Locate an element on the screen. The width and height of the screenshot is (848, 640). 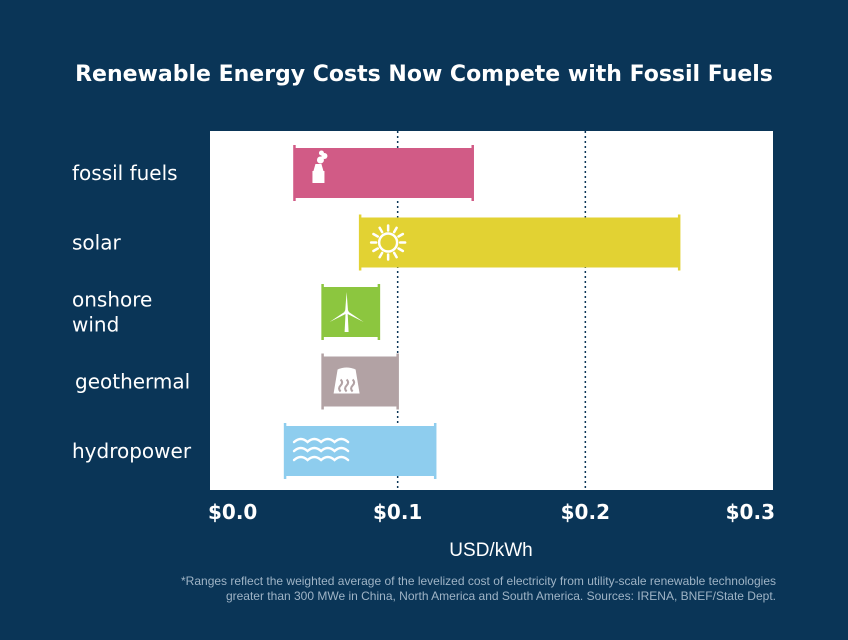
x-tick-label: $0.3 is located at coordinates (750, 512).